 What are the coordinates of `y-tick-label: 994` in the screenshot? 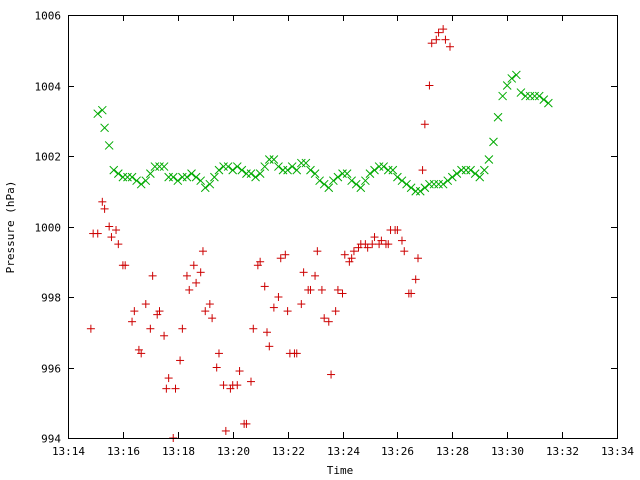 It's located at (51, 439).